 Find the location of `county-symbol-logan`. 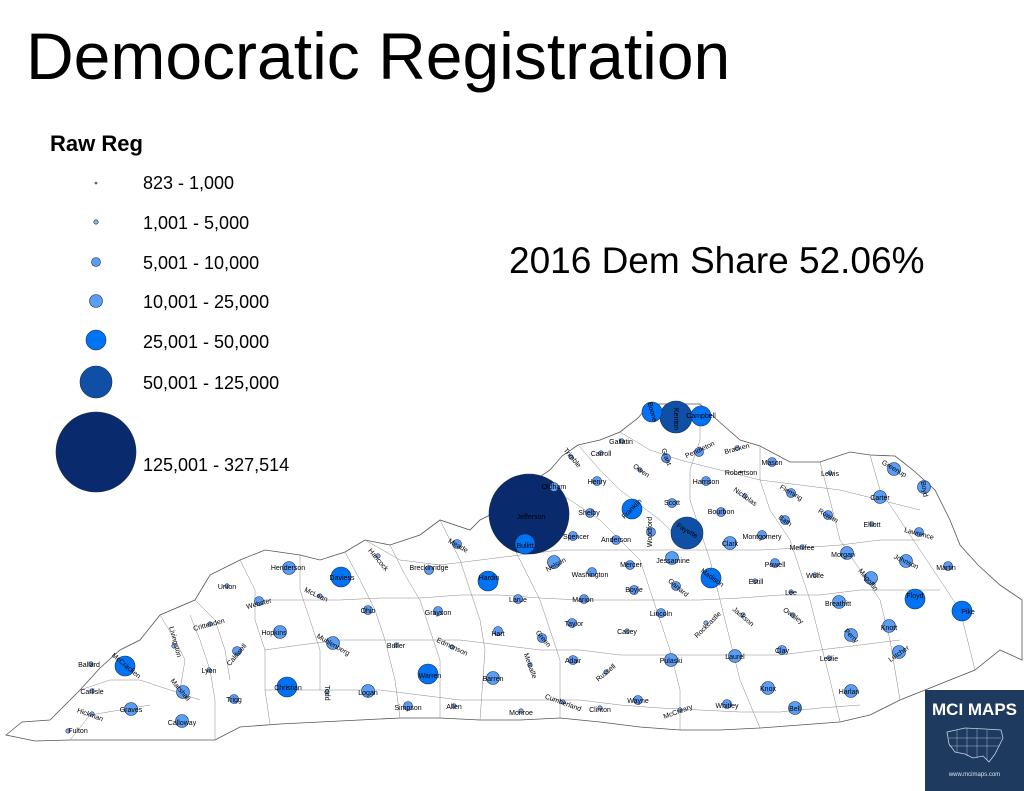

county-symbol-logan is located at coordinates (368, 691).